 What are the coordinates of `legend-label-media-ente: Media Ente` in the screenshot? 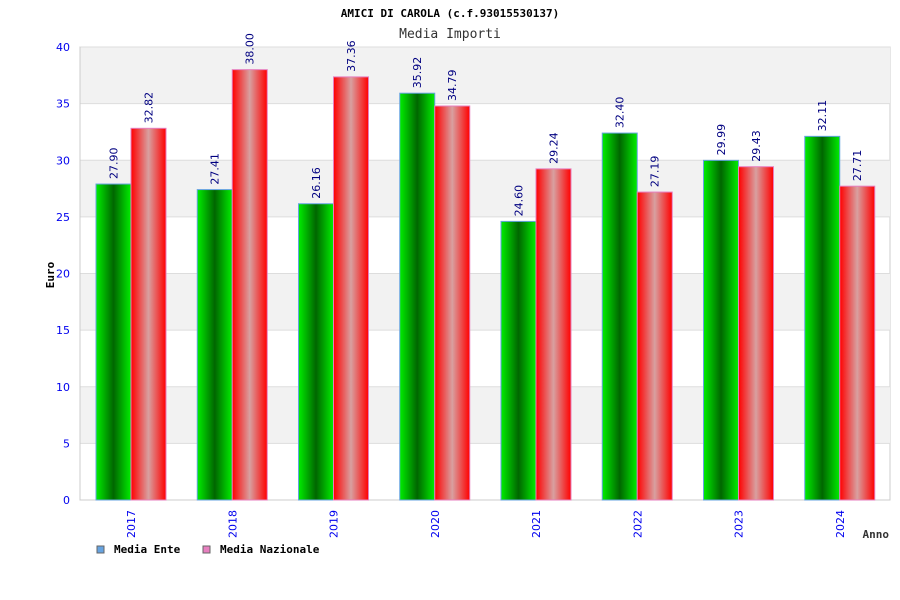 It's located at (147, 549).